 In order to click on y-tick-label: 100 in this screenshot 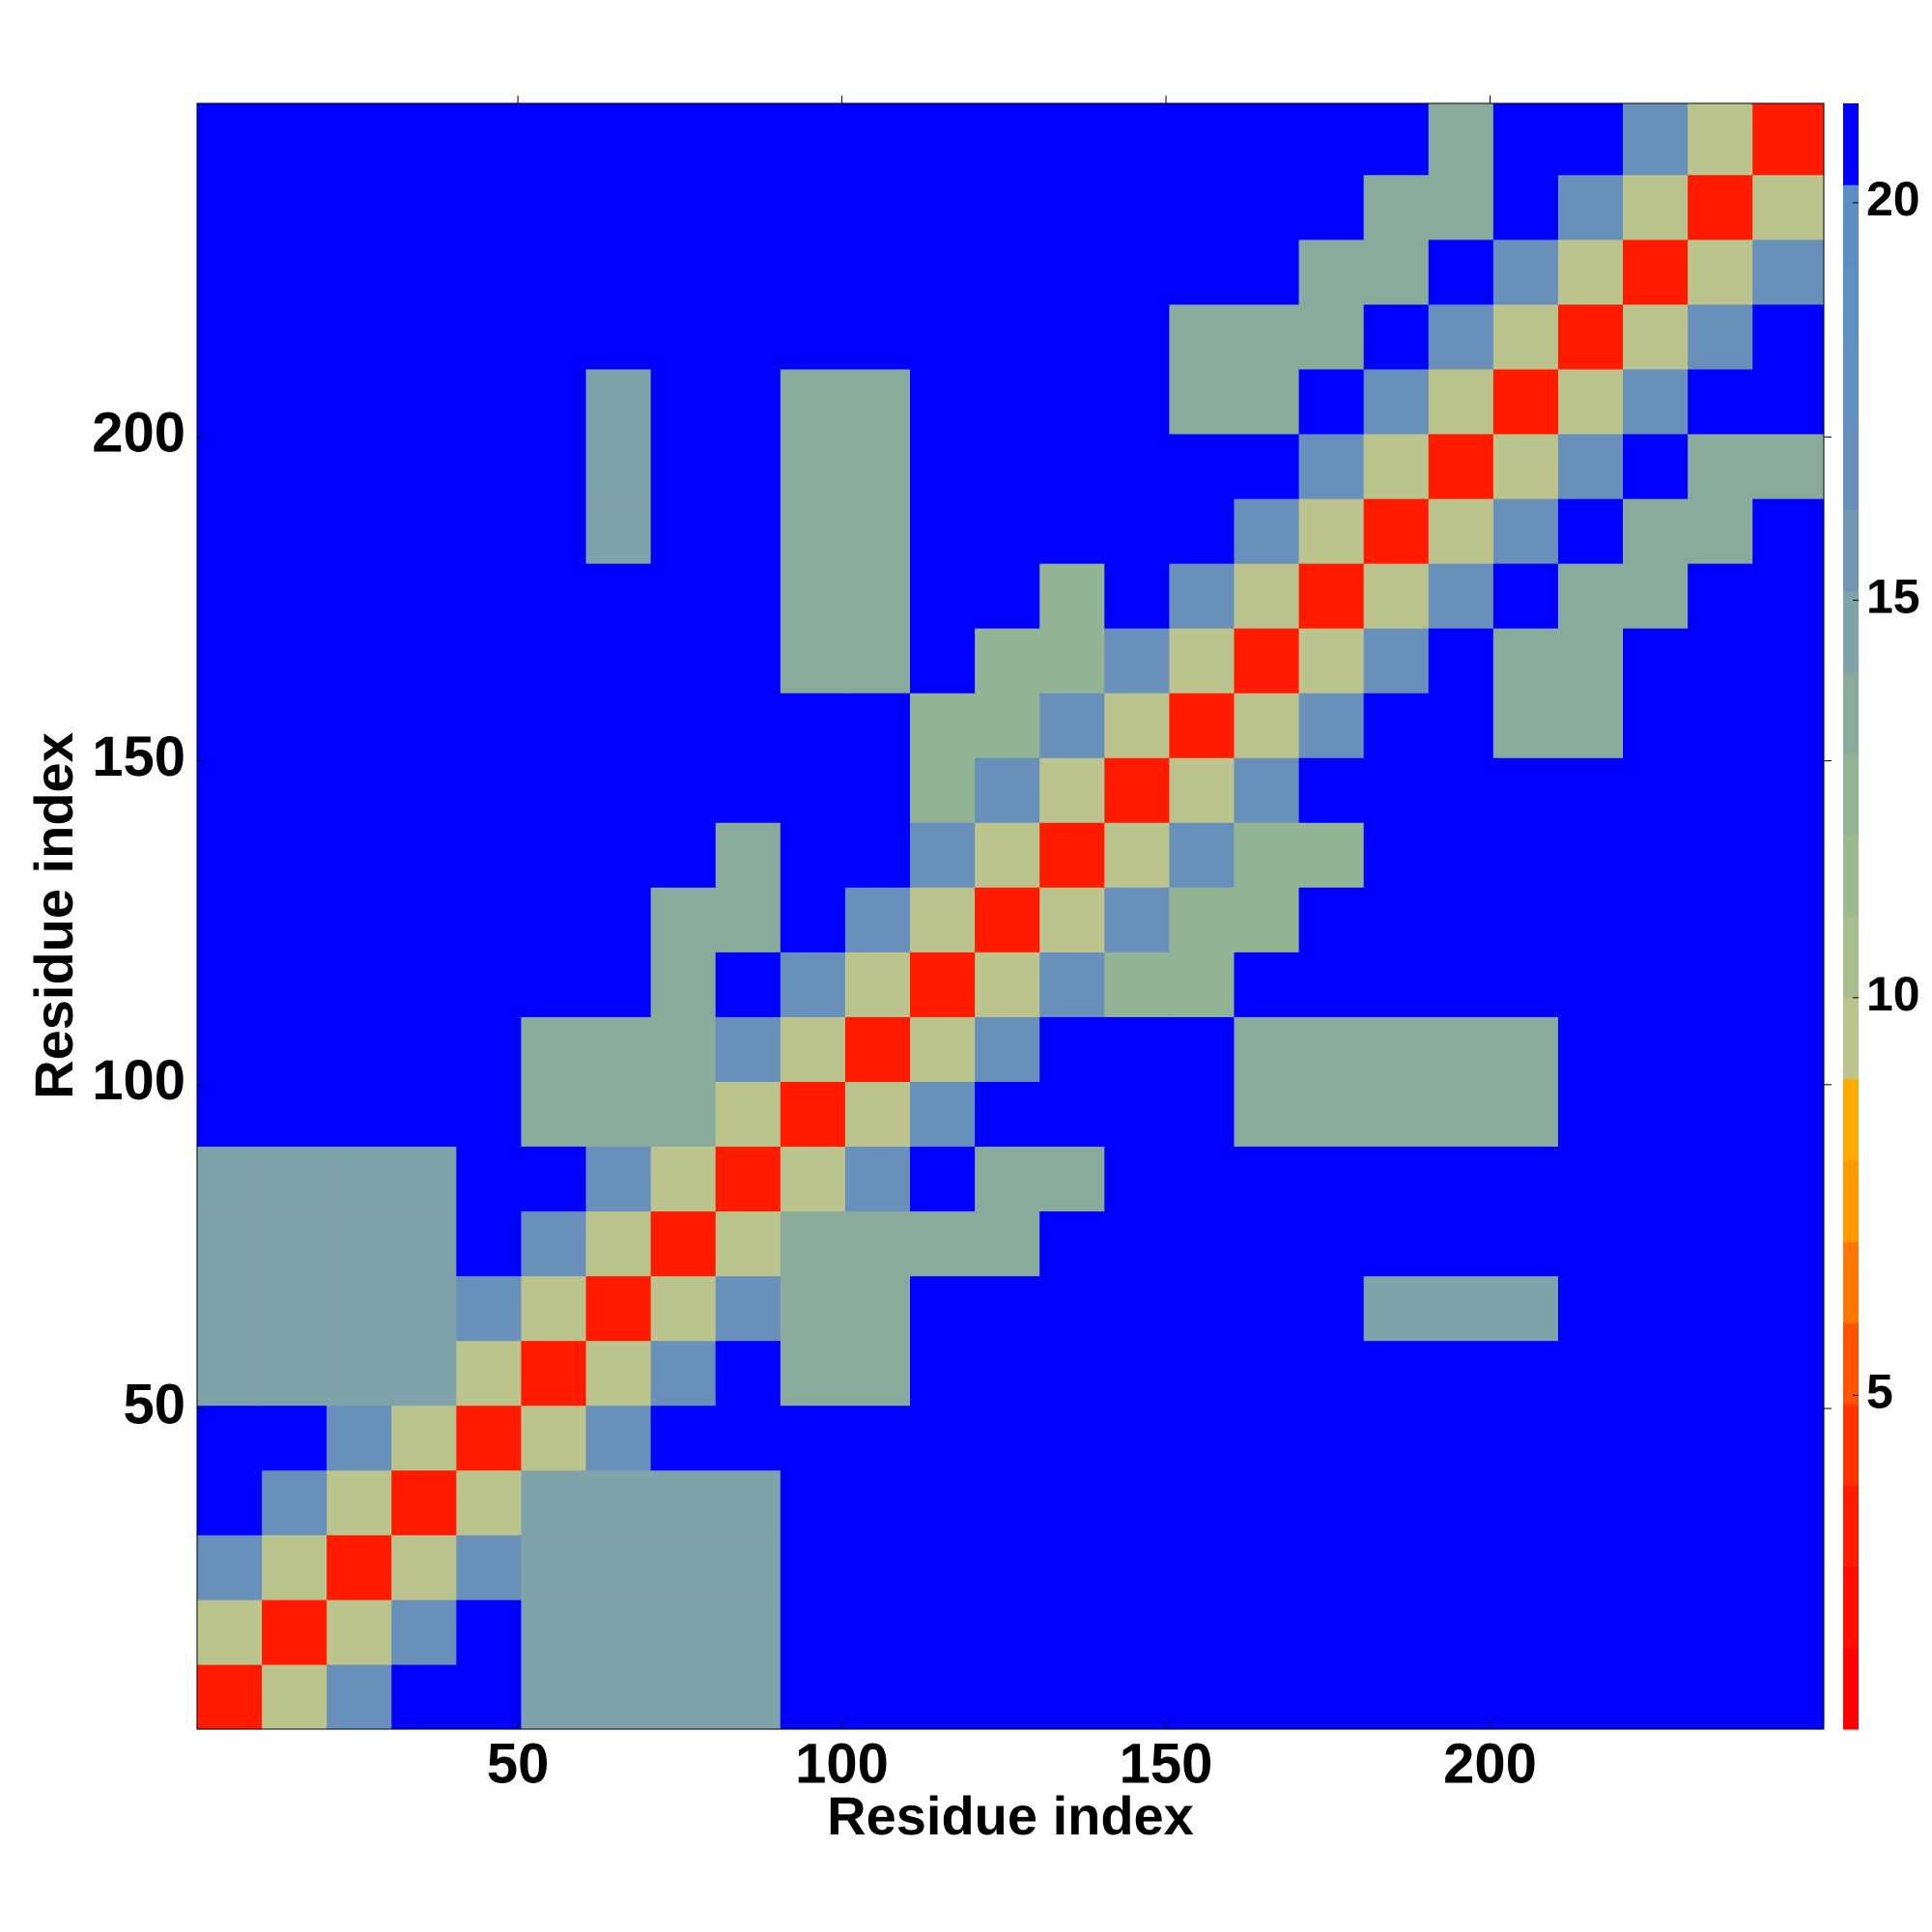, I will do `click(138, 1080)`.